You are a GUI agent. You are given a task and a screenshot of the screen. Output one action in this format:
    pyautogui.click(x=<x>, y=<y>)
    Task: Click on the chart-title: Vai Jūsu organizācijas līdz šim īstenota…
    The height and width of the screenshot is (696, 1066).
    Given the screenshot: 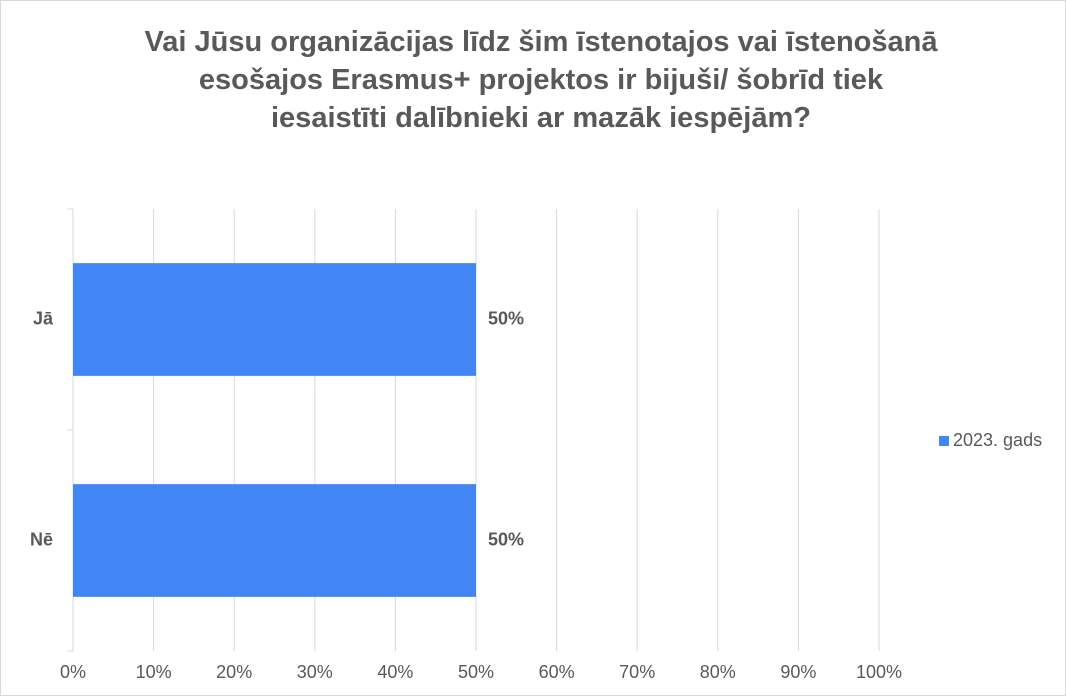 What is the action you would take?
    pyautogui.click(x=541, y=80)
    